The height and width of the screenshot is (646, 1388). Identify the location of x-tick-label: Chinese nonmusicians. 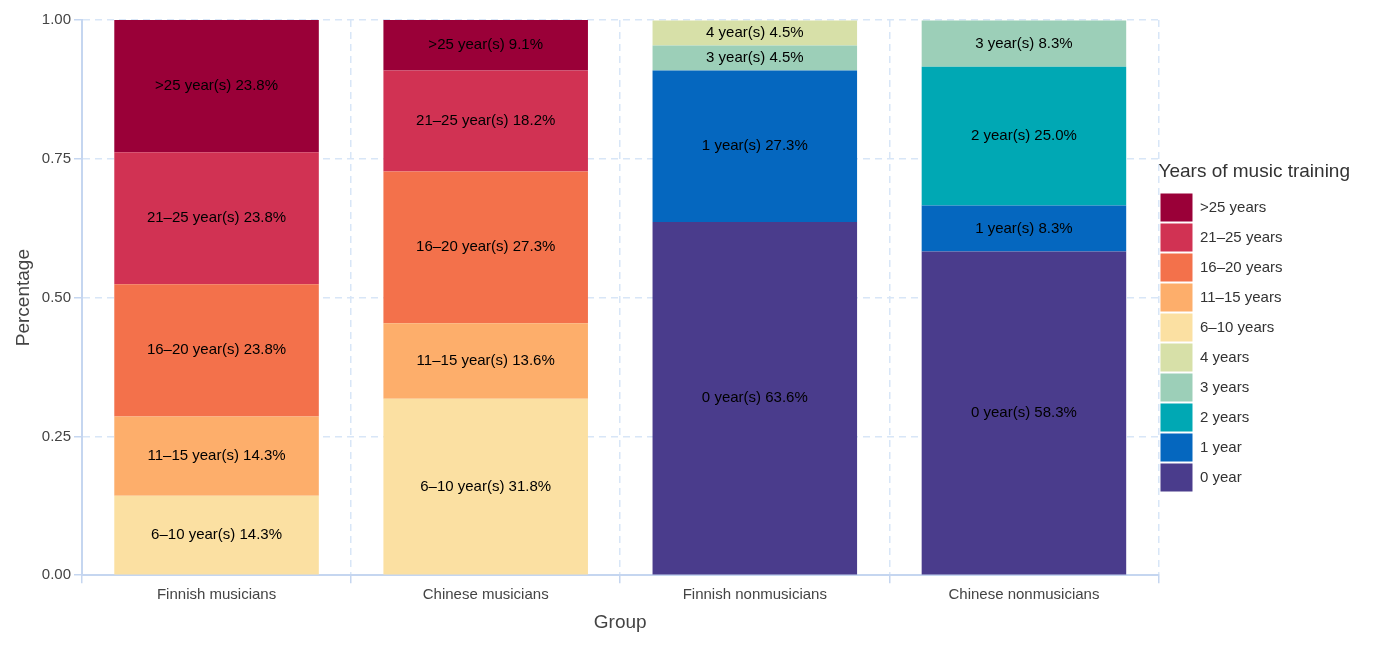
(1024, 594).